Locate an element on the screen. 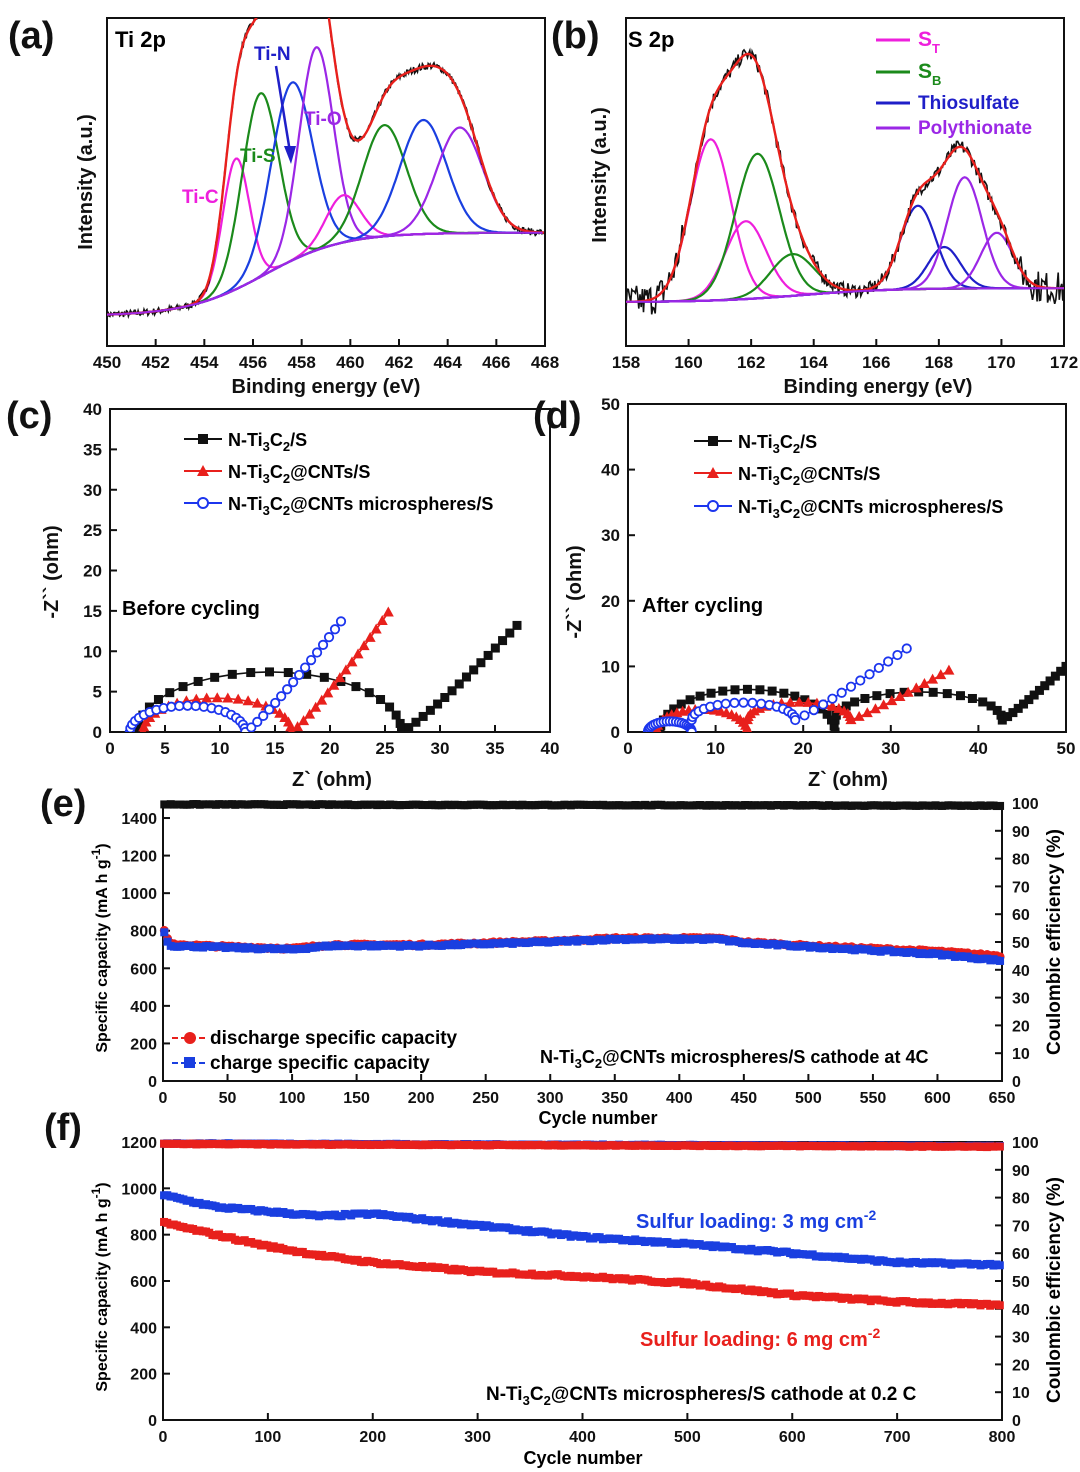 Image resolution: width=1080 pixels, height=1472 pixels. panel-d-y-axis-label: -Z`` (ohm) is located at coordinates (575, 591).